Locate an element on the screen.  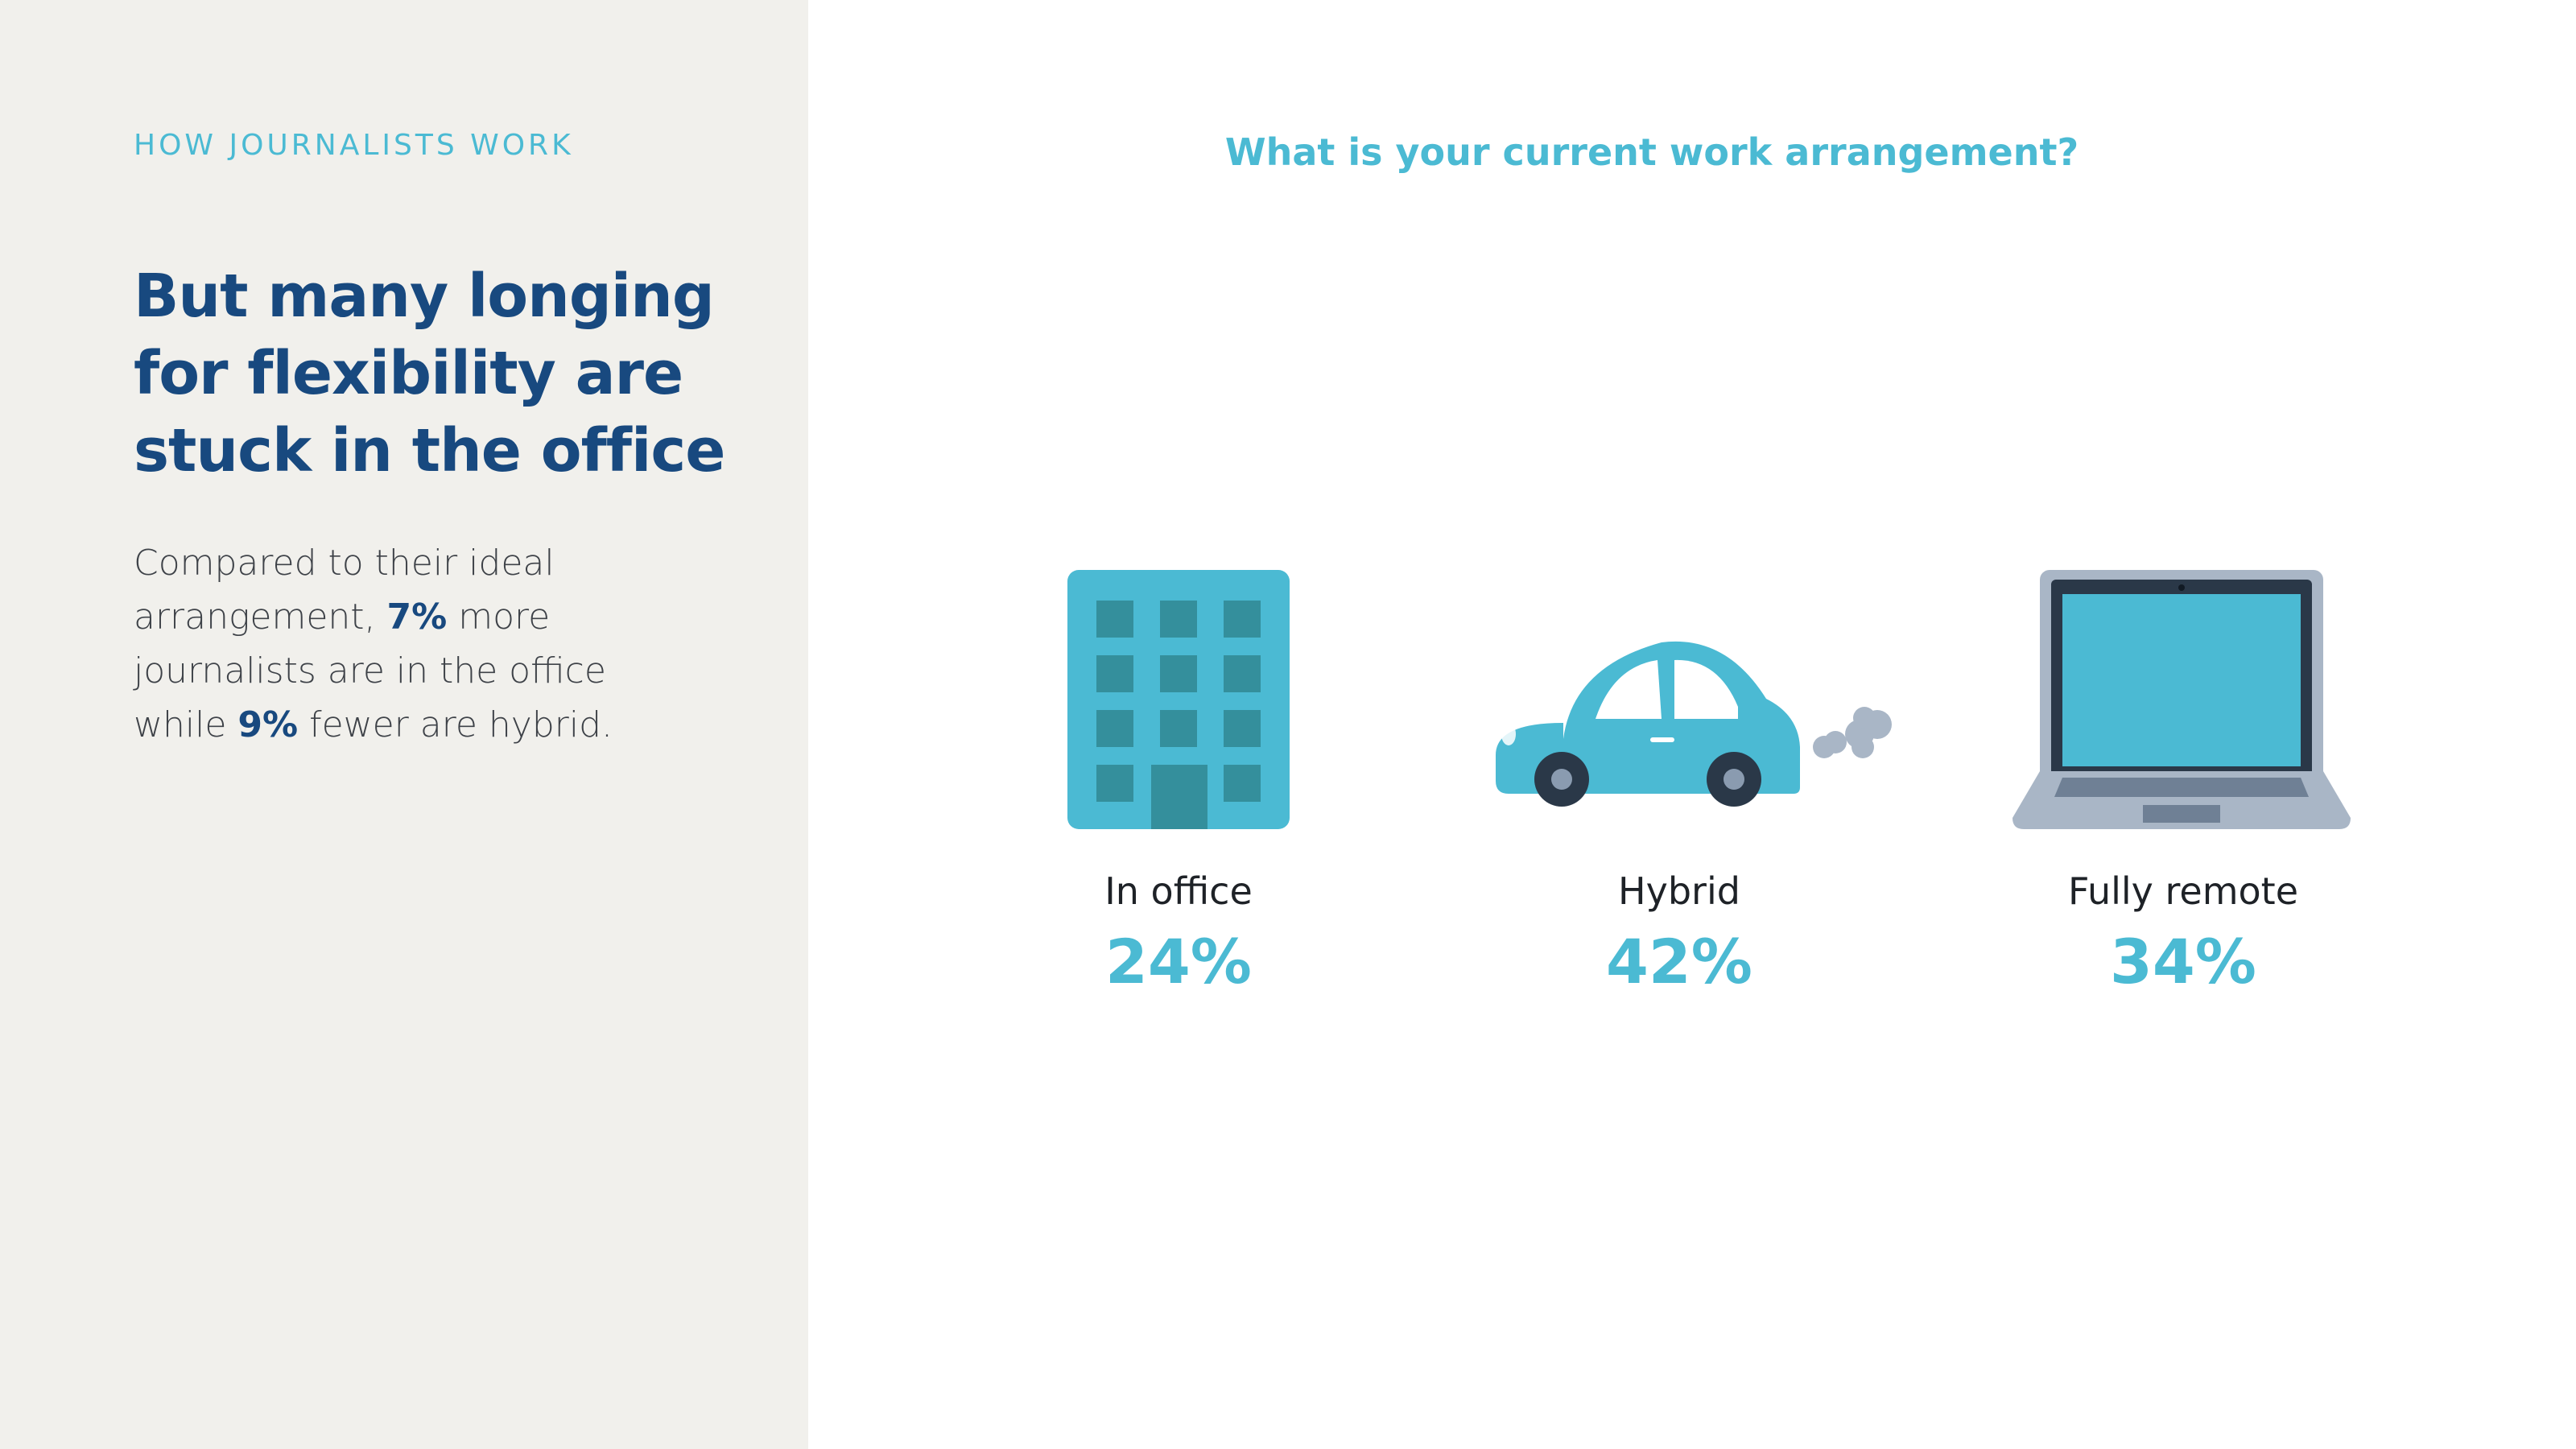
category-label: Hybrid is located at coordinates (1679, 891).